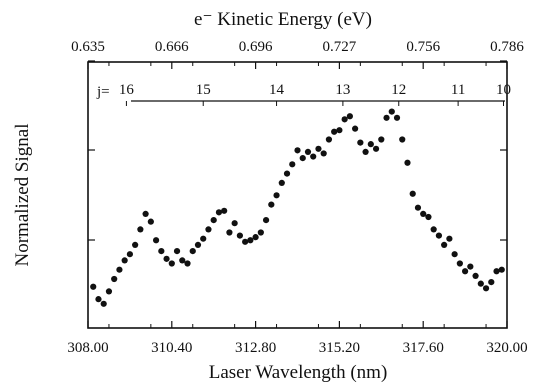  What do you see at coordinates (339, 348) in the screenshot?
I see `x-tick-label: 315.20` at bounding box center [339, 348].